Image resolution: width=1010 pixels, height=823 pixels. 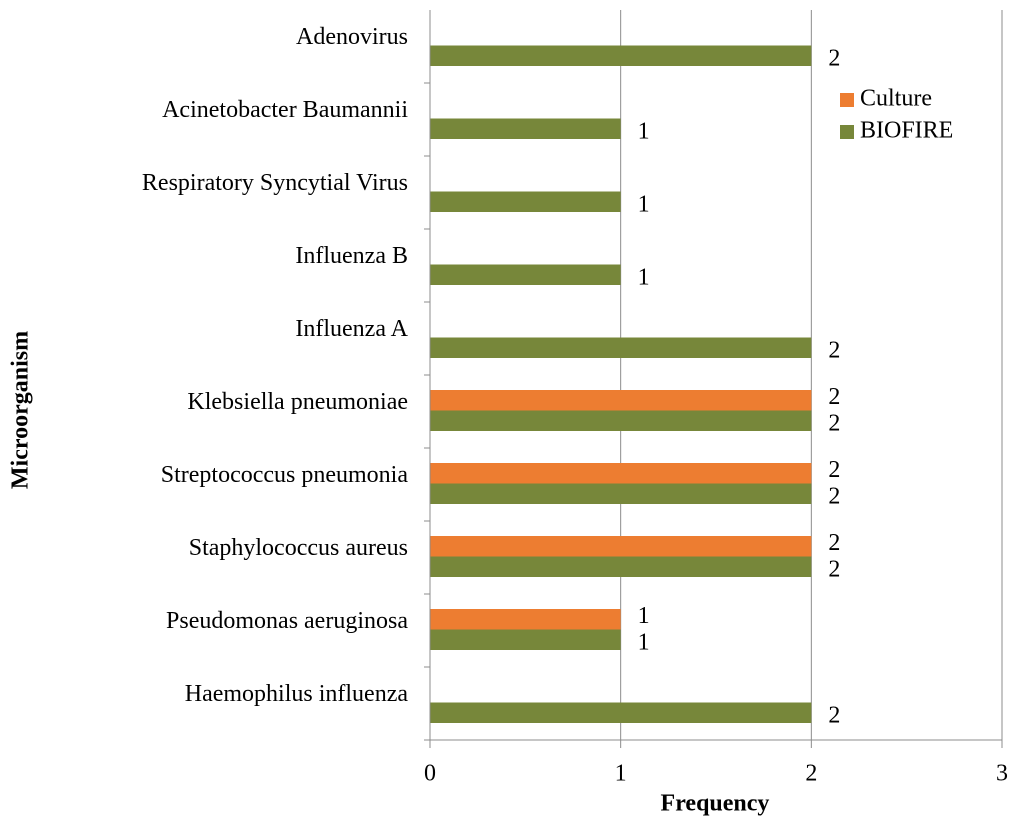 I want to click on y-tick-label: Adenovirus, so click(x=352, y=37).